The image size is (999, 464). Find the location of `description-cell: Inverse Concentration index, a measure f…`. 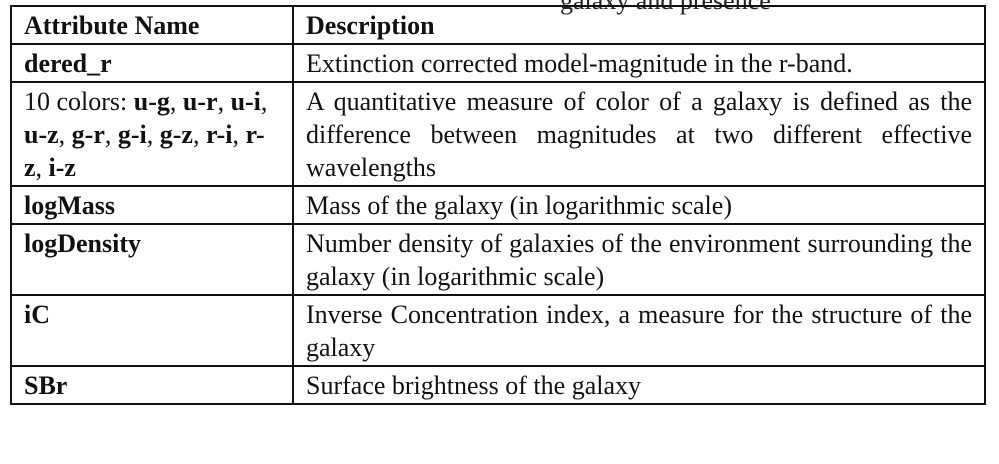

description-cell: Inverse Concentration index, a measure f… is located at coordinates (639, 330).